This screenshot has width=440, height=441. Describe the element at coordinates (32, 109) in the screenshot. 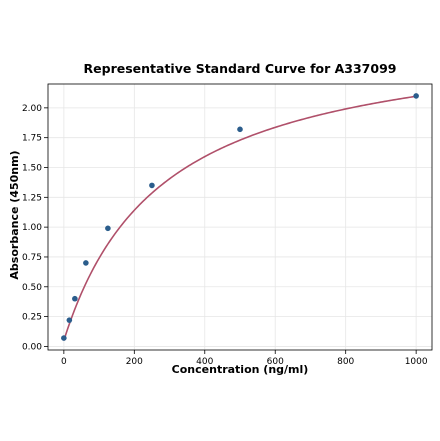

I see `y-tick-label: 2.00` at that location.